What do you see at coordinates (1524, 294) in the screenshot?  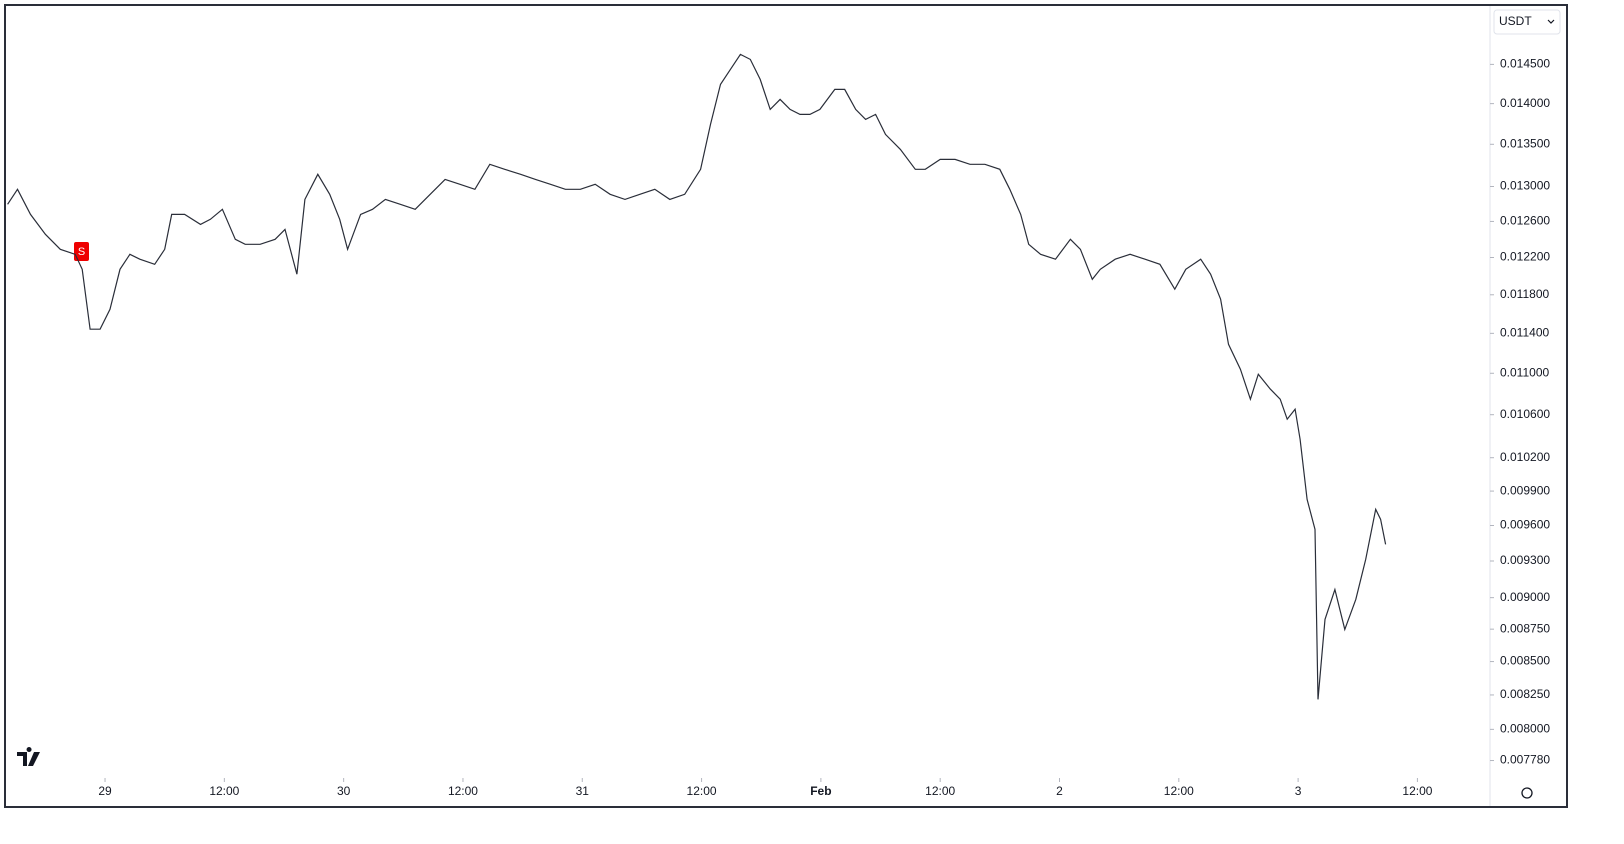 I see `y-tick-label: 0.011800` at bounding box center [1524, 294].